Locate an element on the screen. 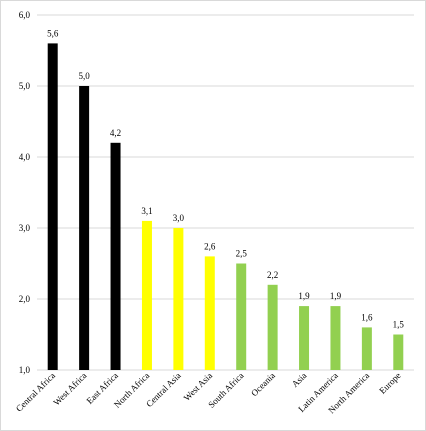 The image size is (426, 431). category-label: Central Africa is located at coordinates (35, 391).